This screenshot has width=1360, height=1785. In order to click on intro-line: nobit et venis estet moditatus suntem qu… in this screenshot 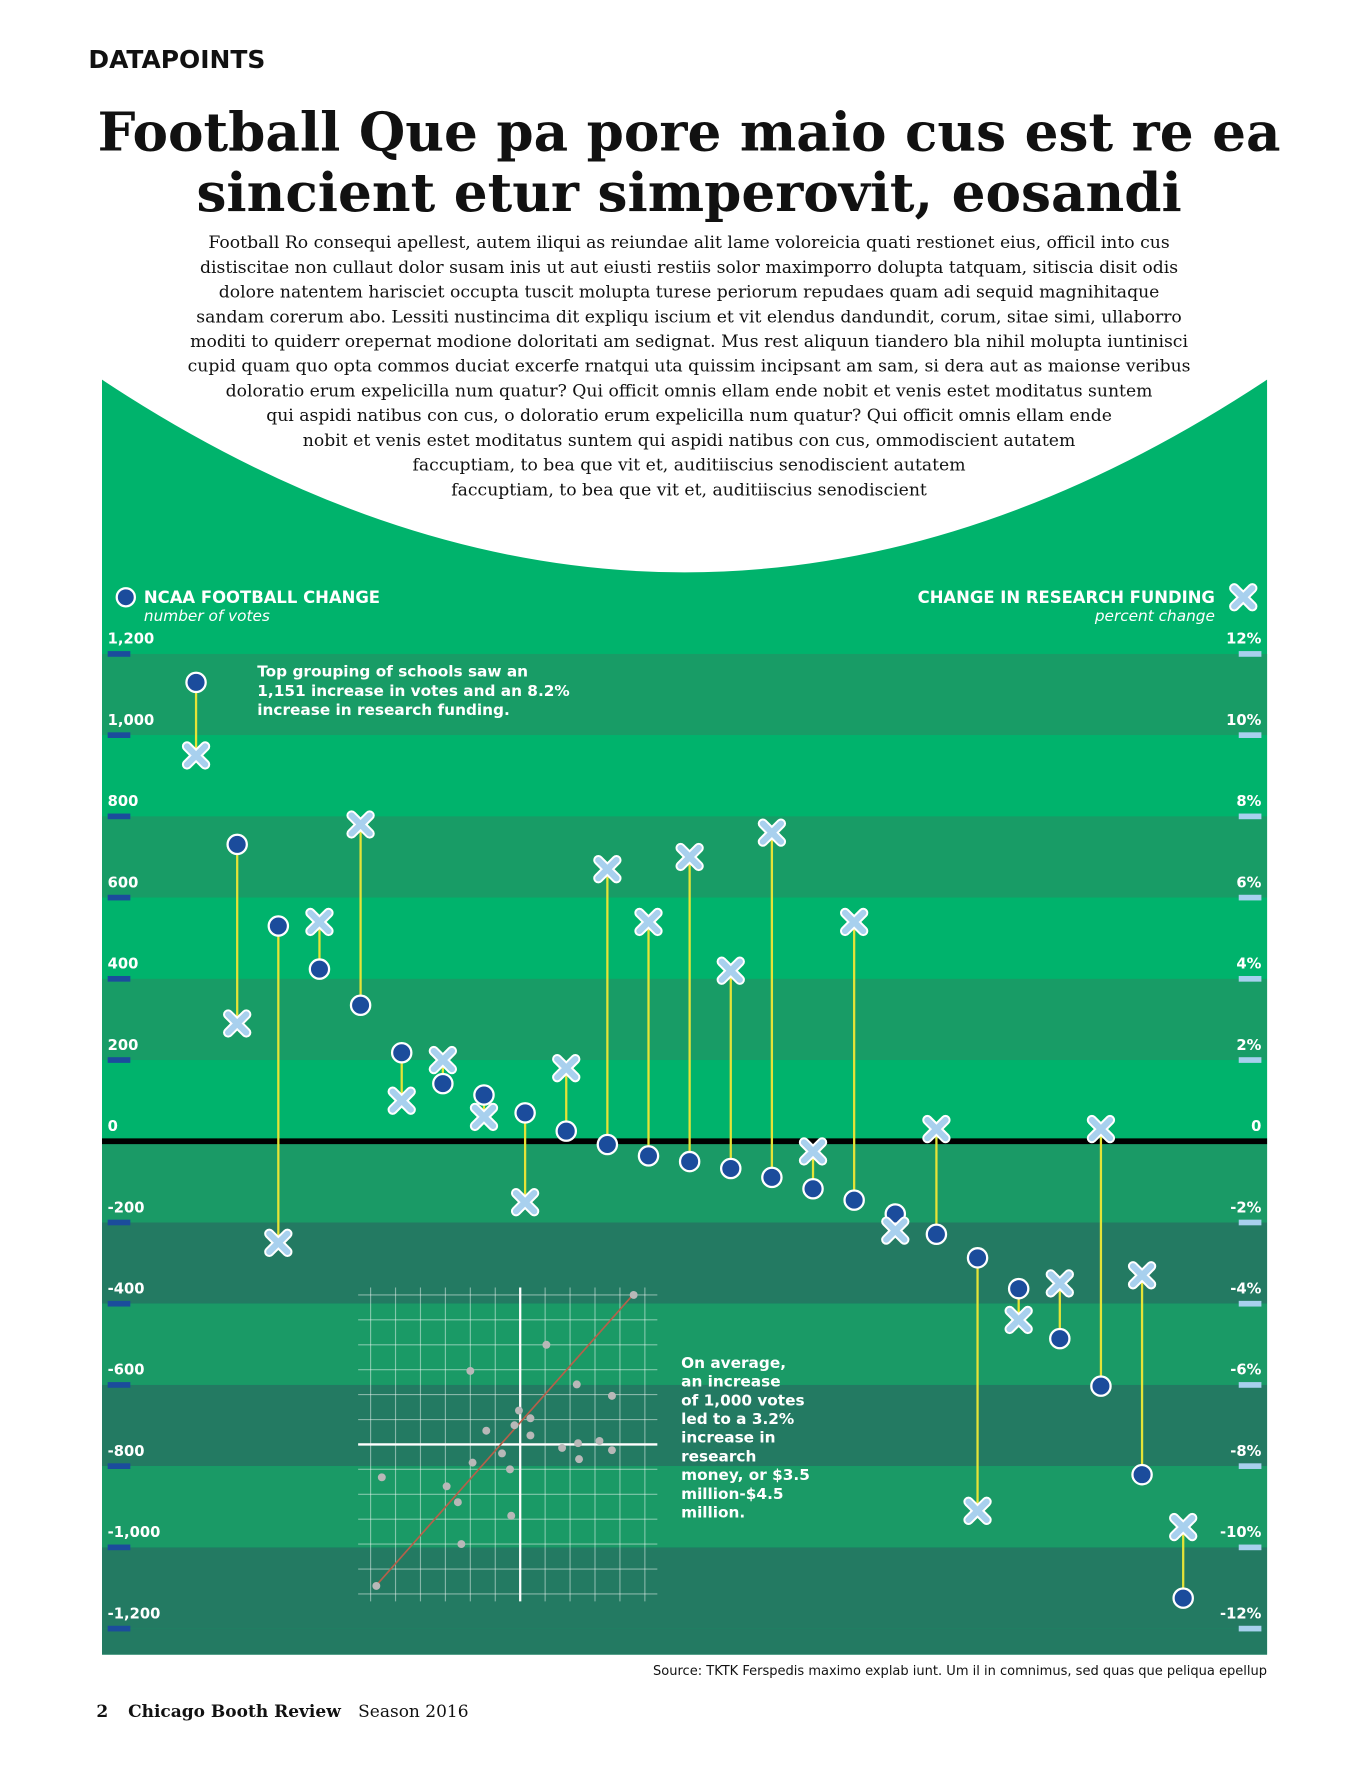, I will do `click(689, 441)`.